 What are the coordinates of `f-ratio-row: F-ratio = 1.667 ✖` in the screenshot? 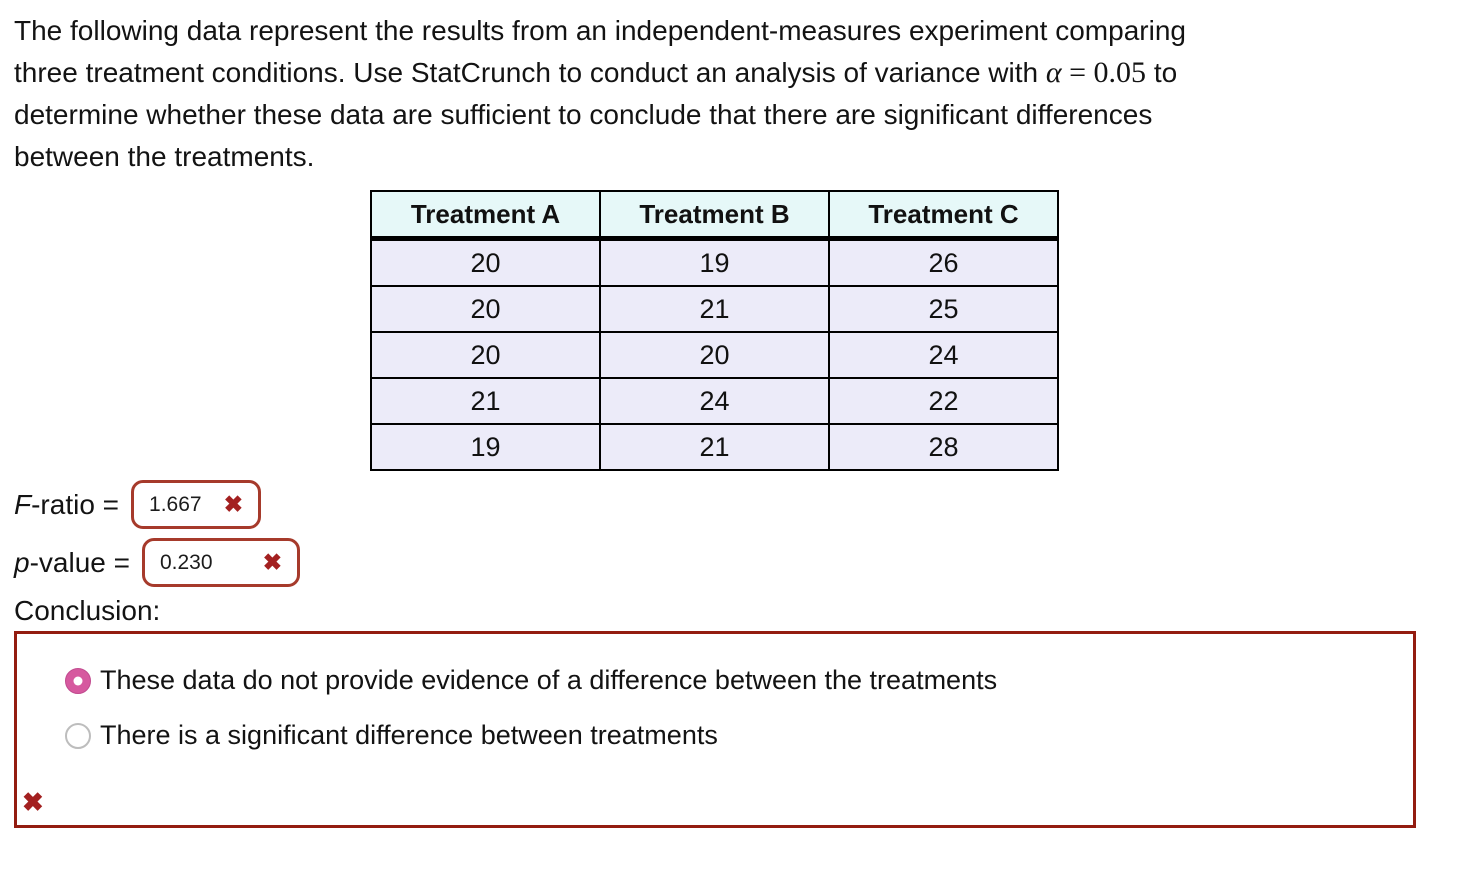 It's located at (740, 504).